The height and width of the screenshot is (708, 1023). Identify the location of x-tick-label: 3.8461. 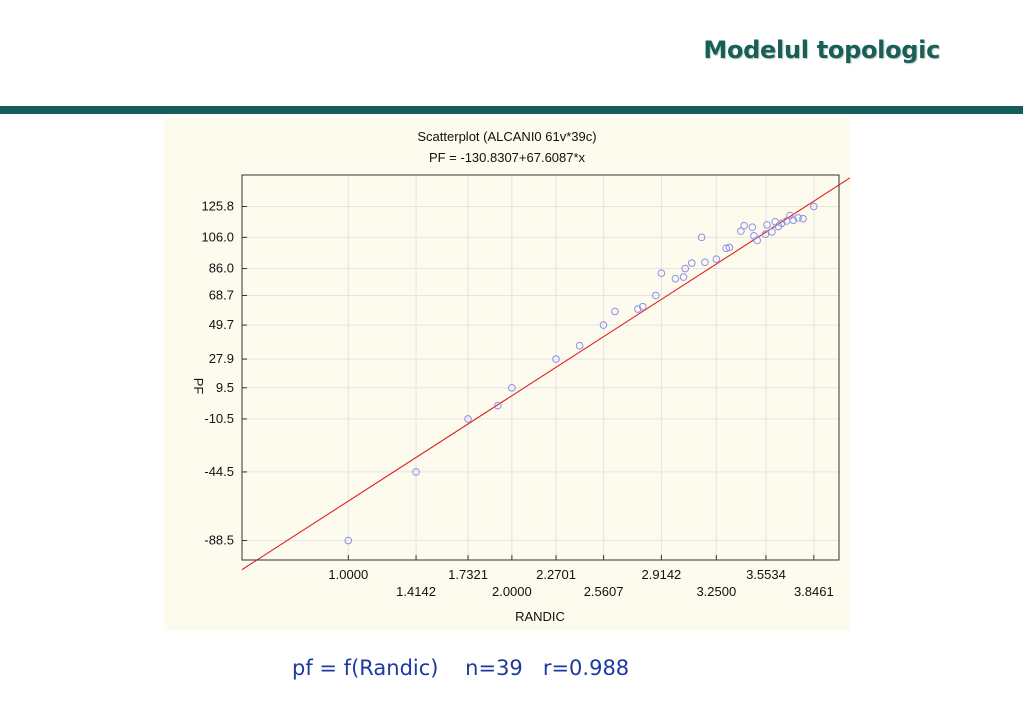
(814, 591).